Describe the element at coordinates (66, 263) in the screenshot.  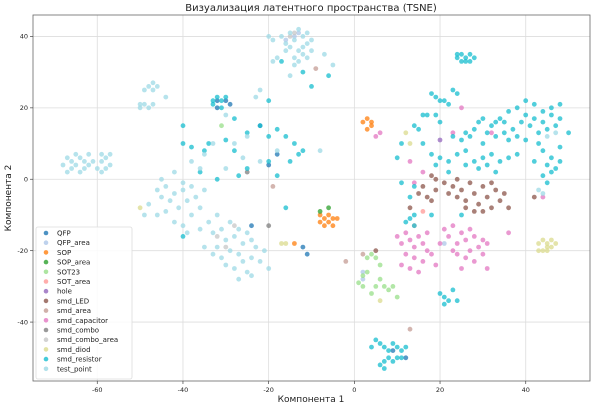
I see `legend-item: SOP_area` at that location.